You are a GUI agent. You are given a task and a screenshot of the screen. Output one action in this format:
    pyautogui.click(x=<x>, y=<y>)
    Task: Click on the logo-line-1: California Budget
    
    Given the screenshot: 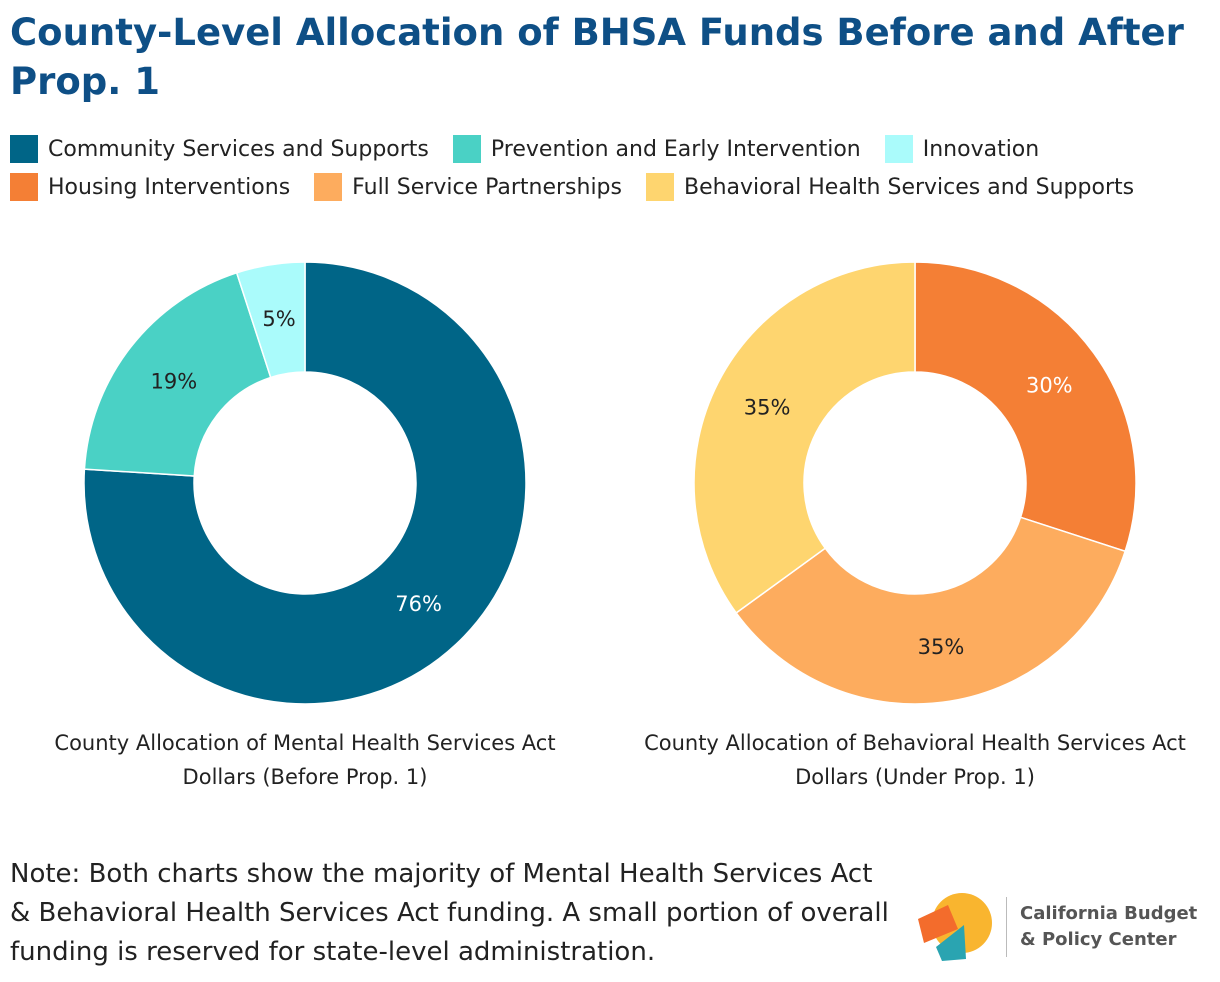 What is the action you would take?
    pyautogui.click(x=1109, y=913)
    